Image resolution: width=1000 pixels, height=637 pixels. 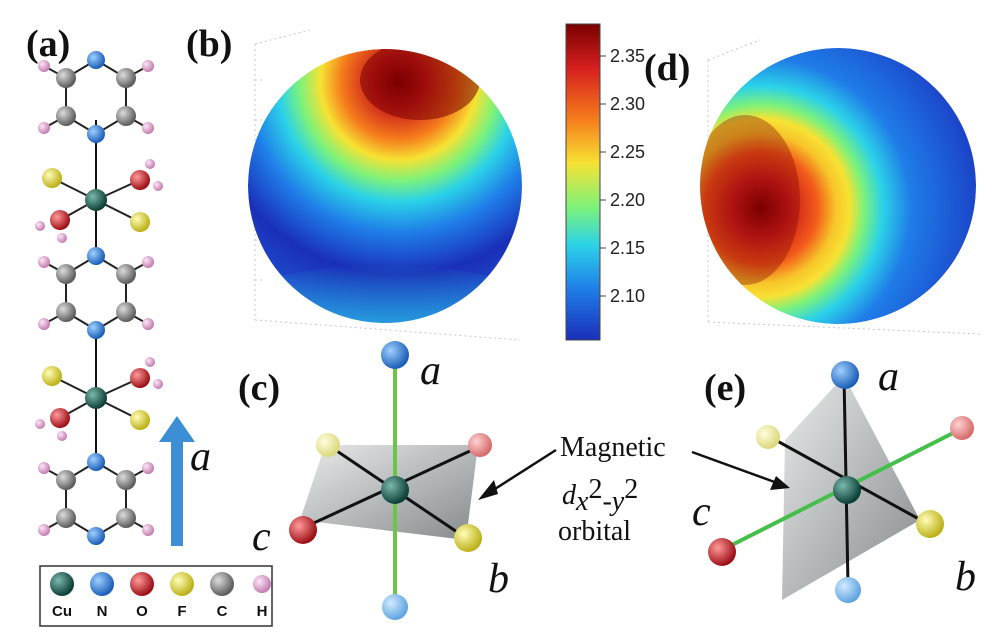 What do you see at coordinates (627, 296) in the screenshot?
I see `colorbar-tick-label: 2.10` at bounding box center [627, 296].